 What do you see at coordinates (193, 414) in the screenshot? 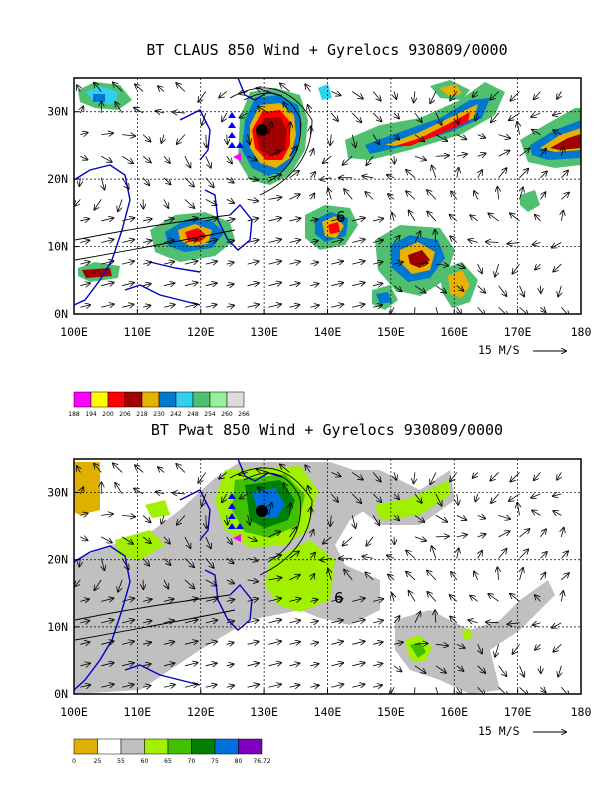
I see `colorbar-label: 248` at bounding box center [193, 414].